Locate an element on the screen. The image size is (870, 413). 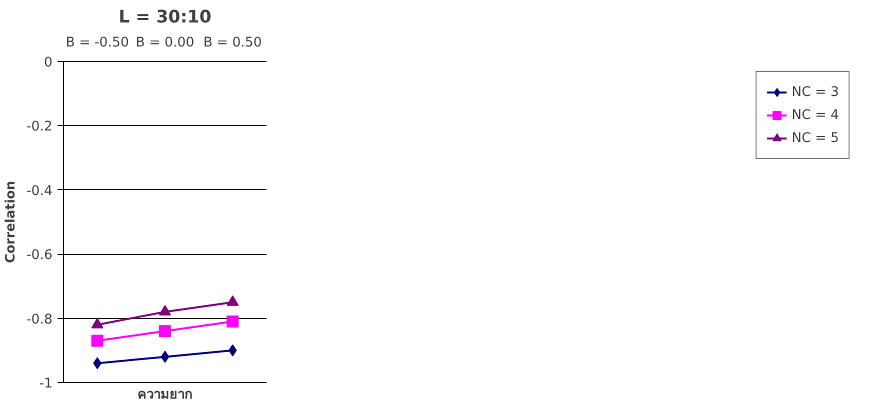
y-tick-label: -0.8 is located at coordinates (39, 320).